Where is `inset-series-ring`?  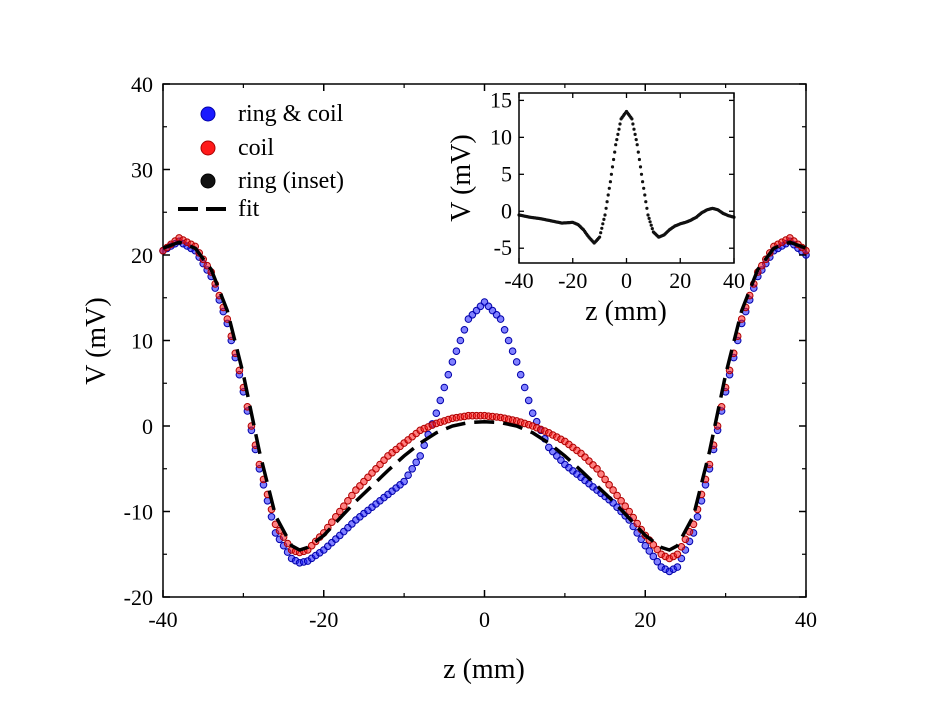
inset-series-ring is located at coordinates (626, 177).